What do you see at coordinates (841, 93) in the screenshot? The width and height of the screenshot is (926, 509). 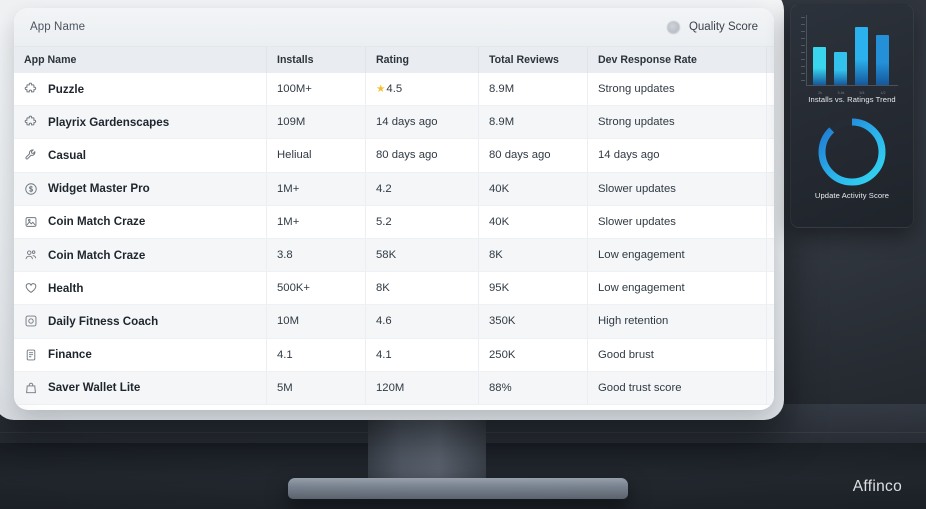 I see `bar-chart-x-tick-label: 5.4k` at bounding box center [841, 93].